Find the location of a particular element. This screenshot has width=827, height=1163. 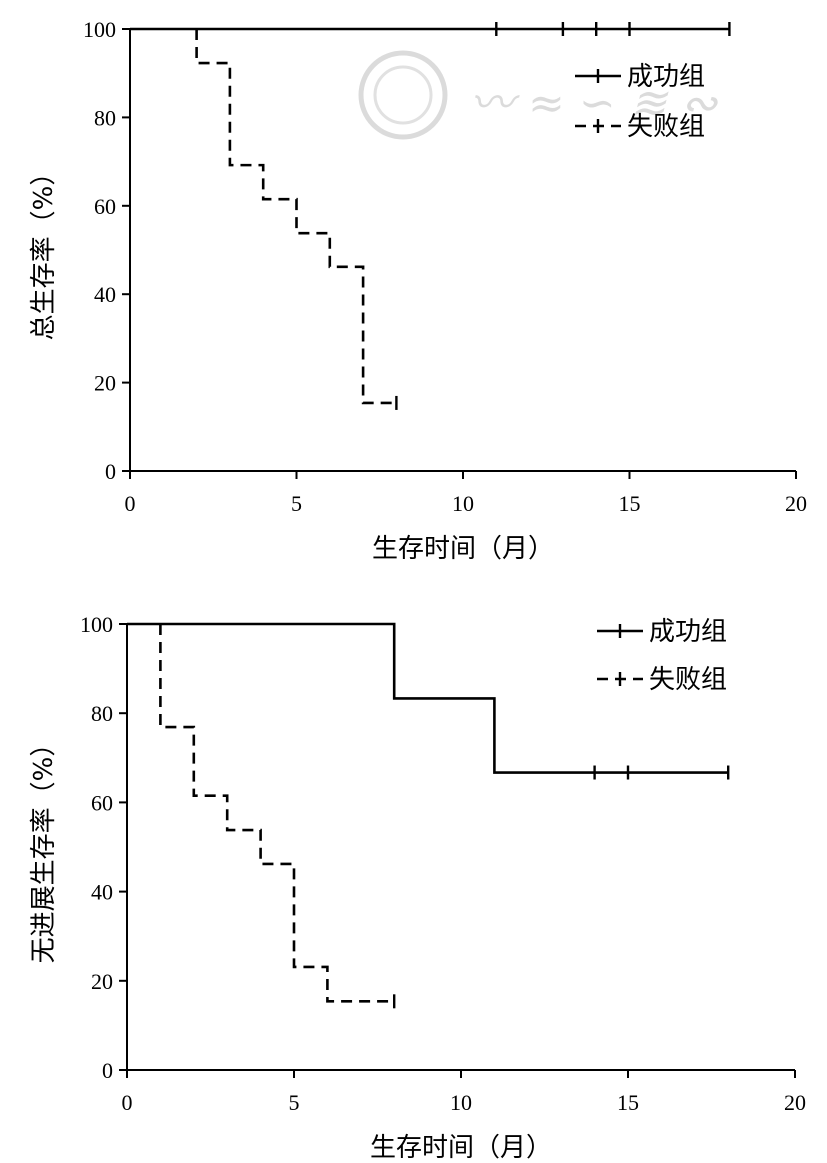

watermark-seal-inner-icon is located at coordinates (403, 95).